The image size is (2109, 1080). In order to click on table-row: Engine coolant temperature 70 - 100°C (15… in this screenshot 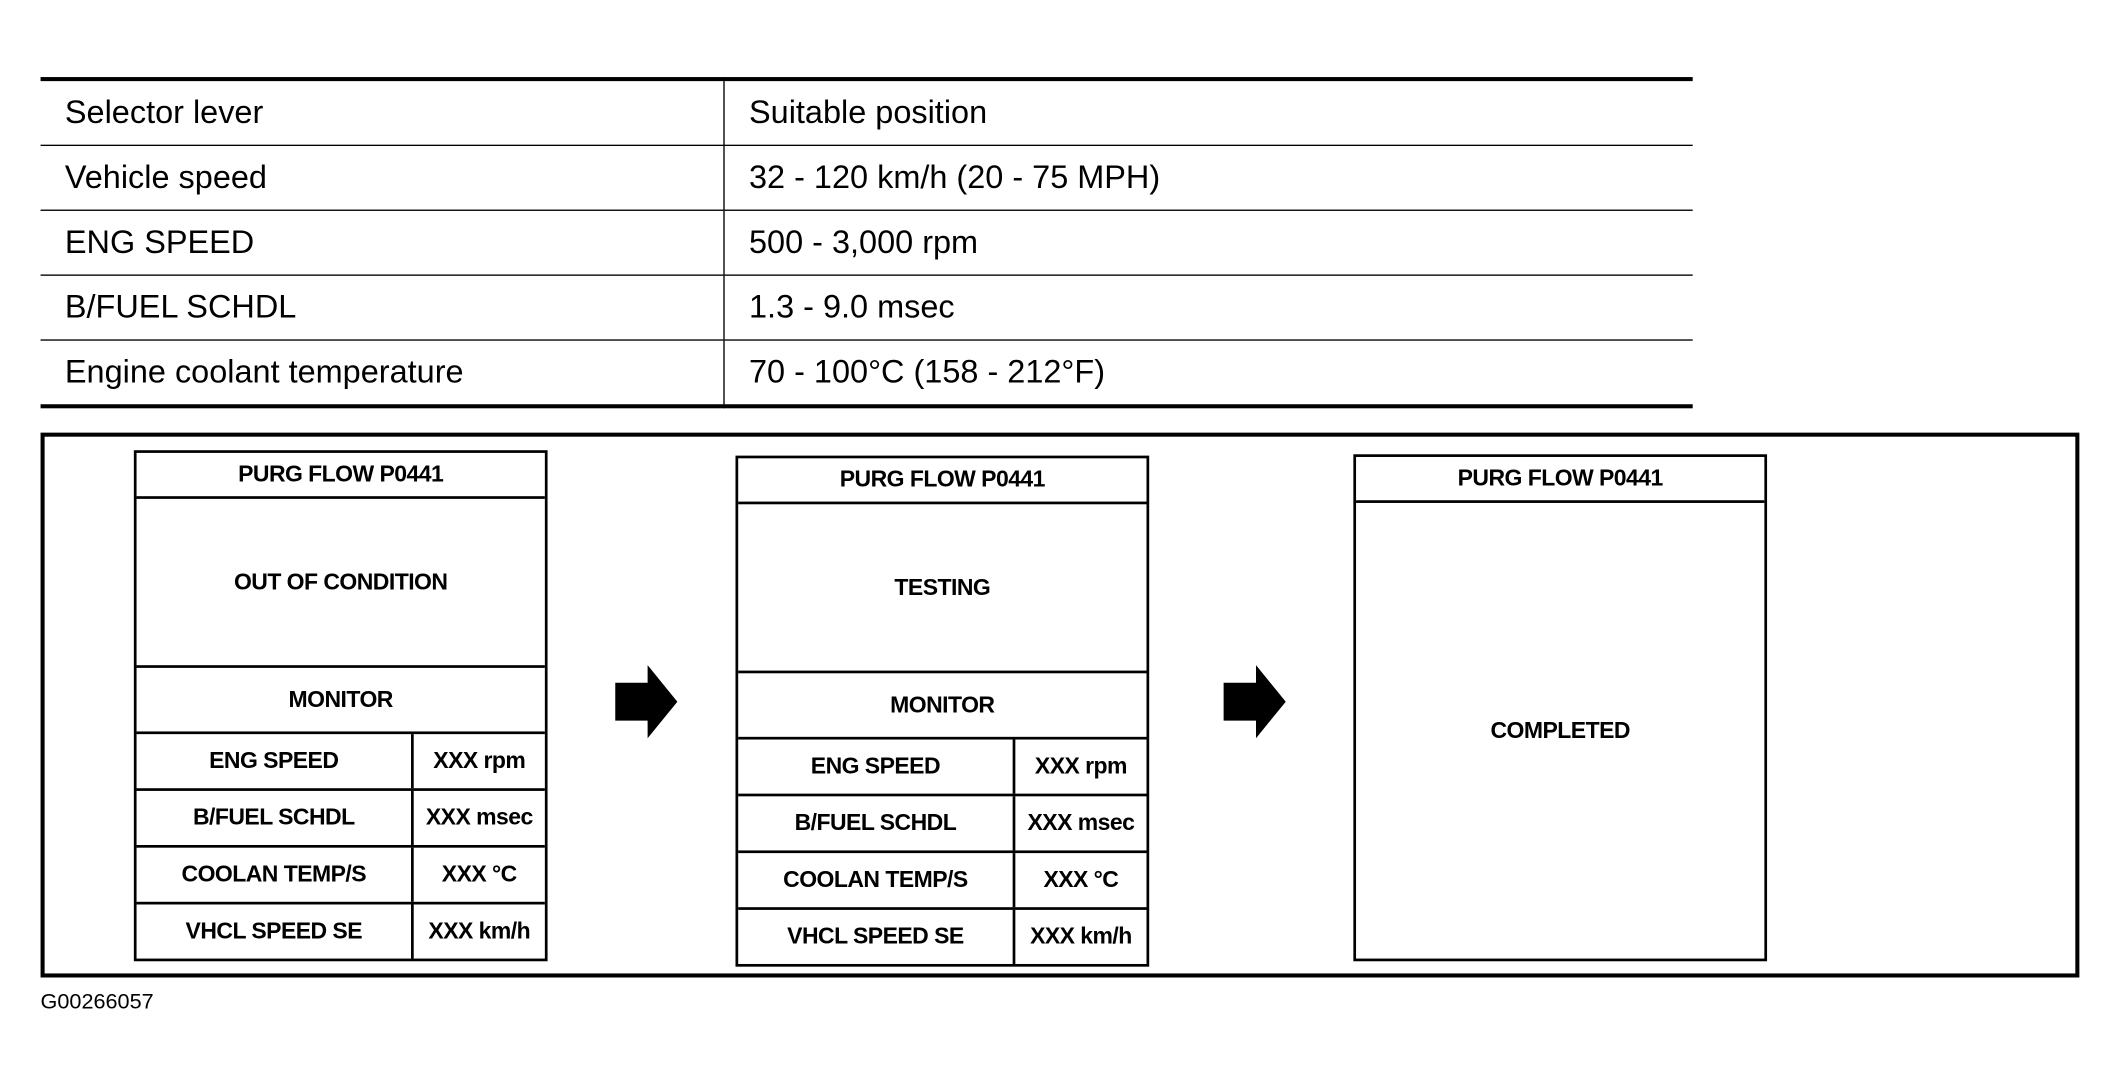, I will do `click(866, 373)`.